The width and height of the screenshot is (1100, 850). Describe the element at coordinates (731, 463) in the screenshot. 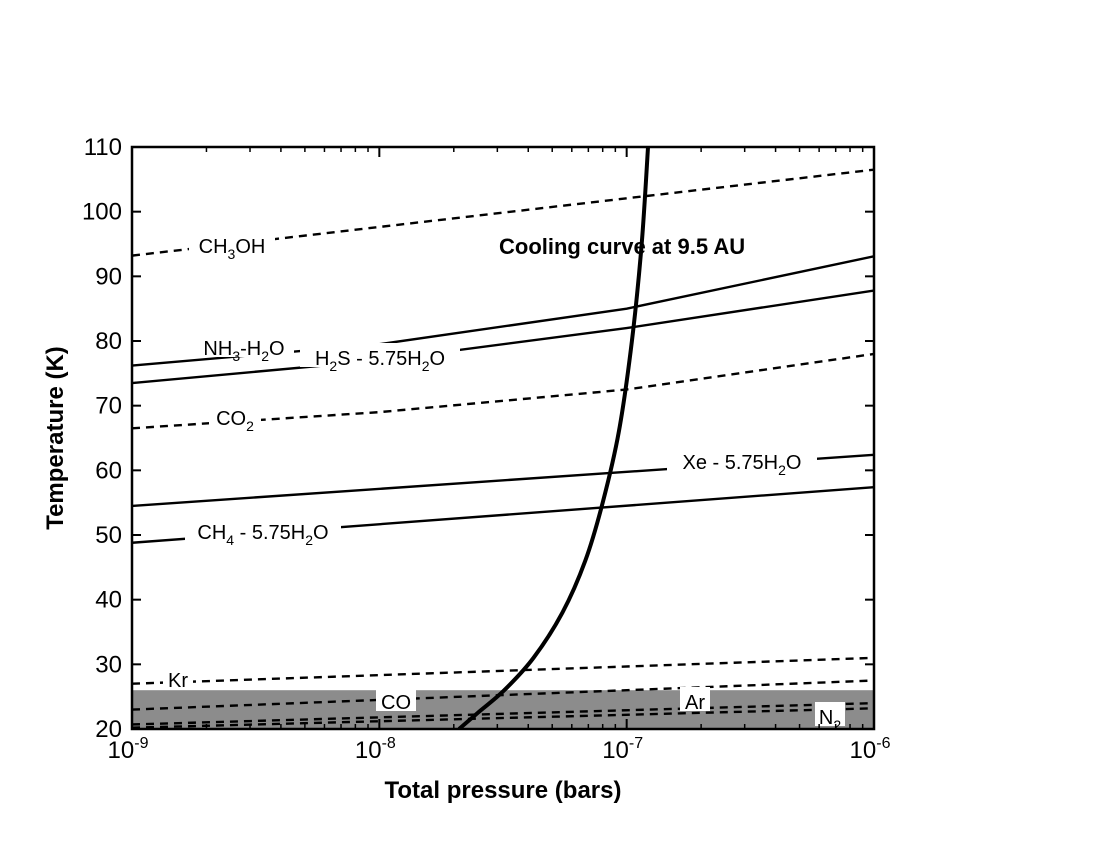

I see `label-part: Xe - 5.75H` at that location.